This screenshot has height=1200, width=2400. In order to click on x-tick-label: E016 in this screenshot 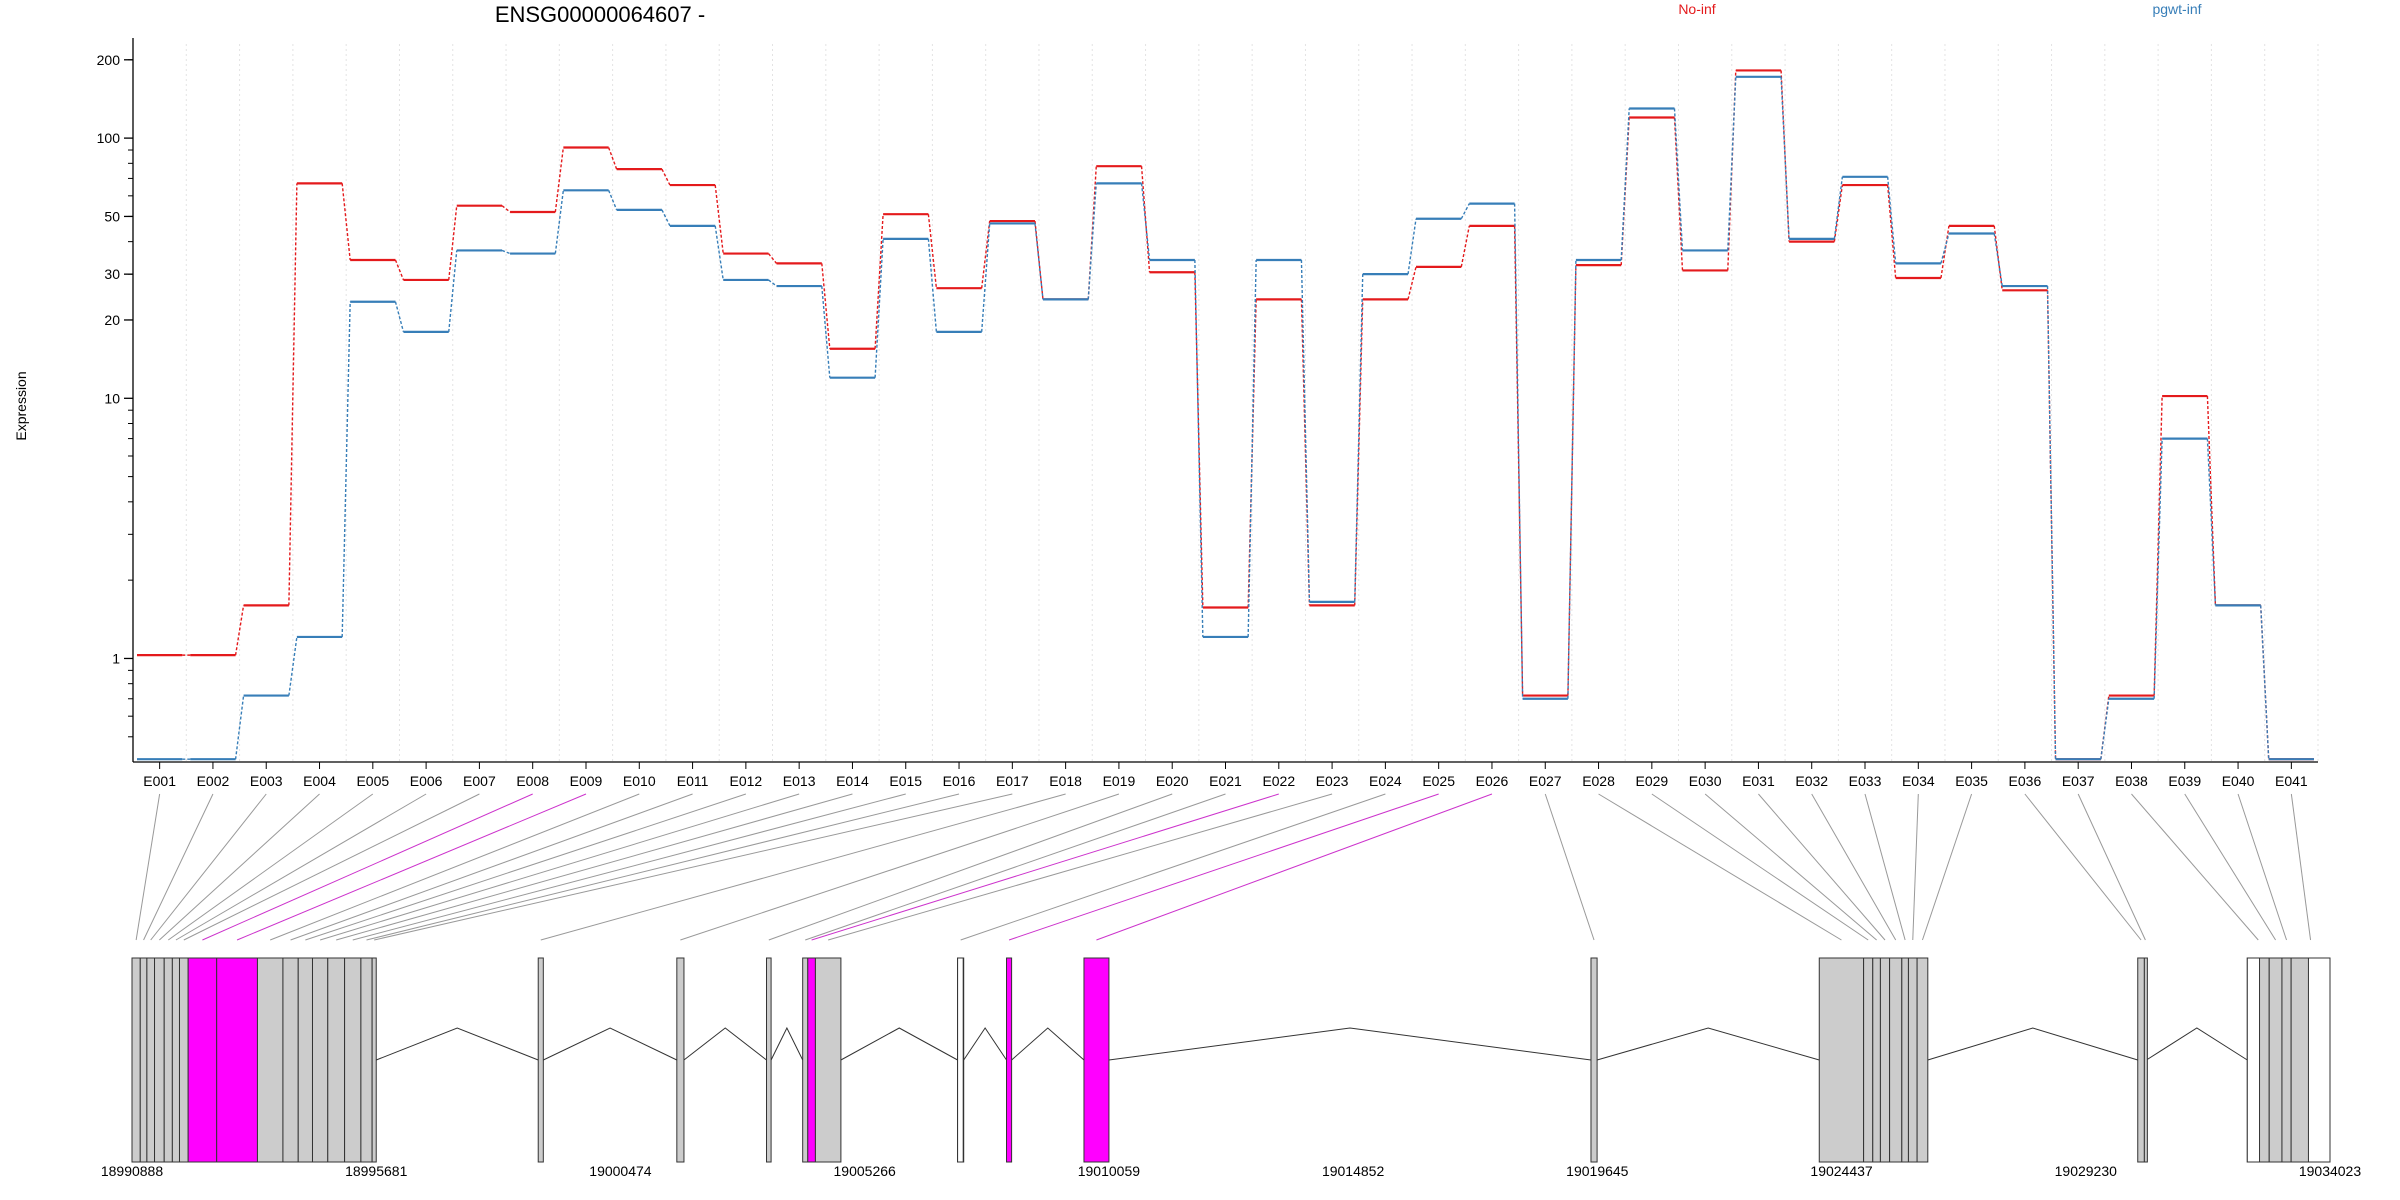, I will do `click(959, 781)`.